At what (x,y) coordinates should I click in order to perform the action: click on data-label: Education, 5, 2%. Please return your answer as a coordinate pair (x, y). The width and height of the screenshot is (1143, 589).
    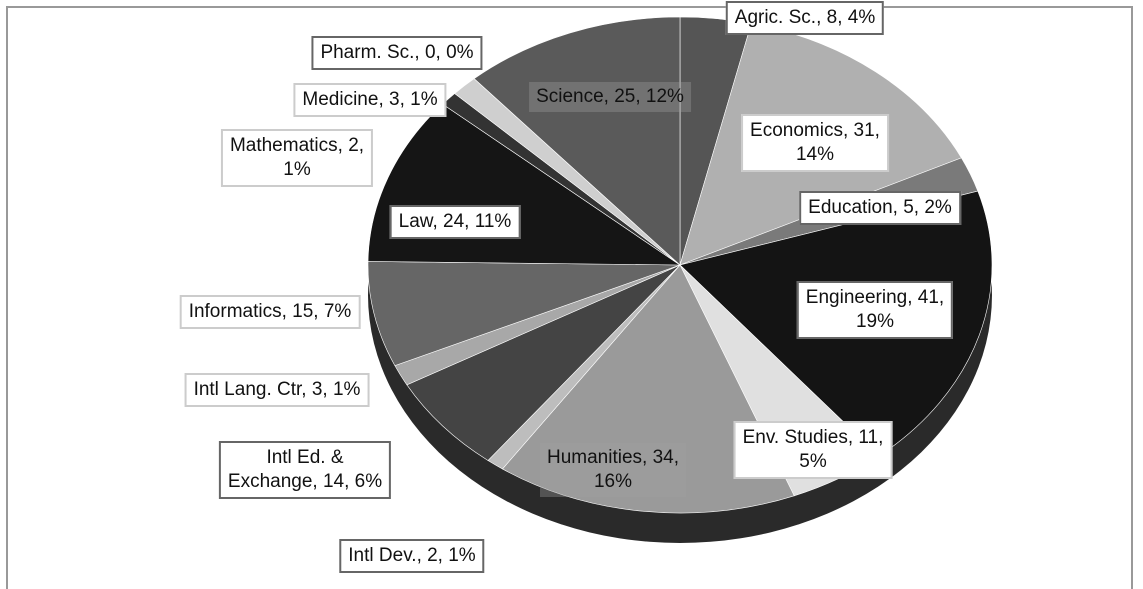
    Looking at the image, I should click on (880, 208).